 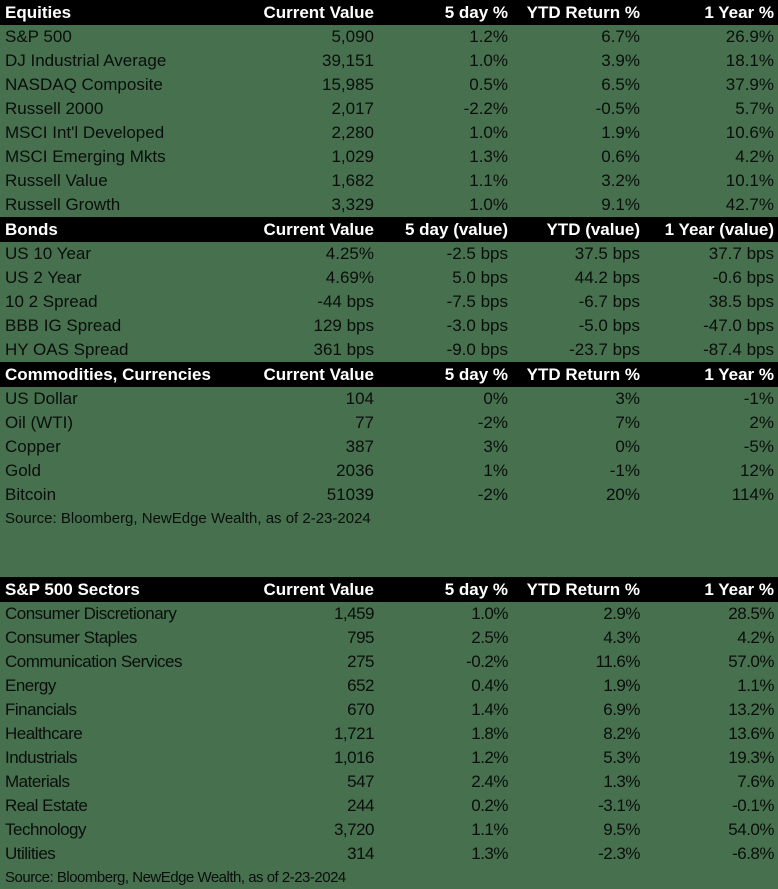 What do you see at coordinates (352, 132) in the screenshot?
I see `row-value: 2,280` at bounding box center [352, 132].